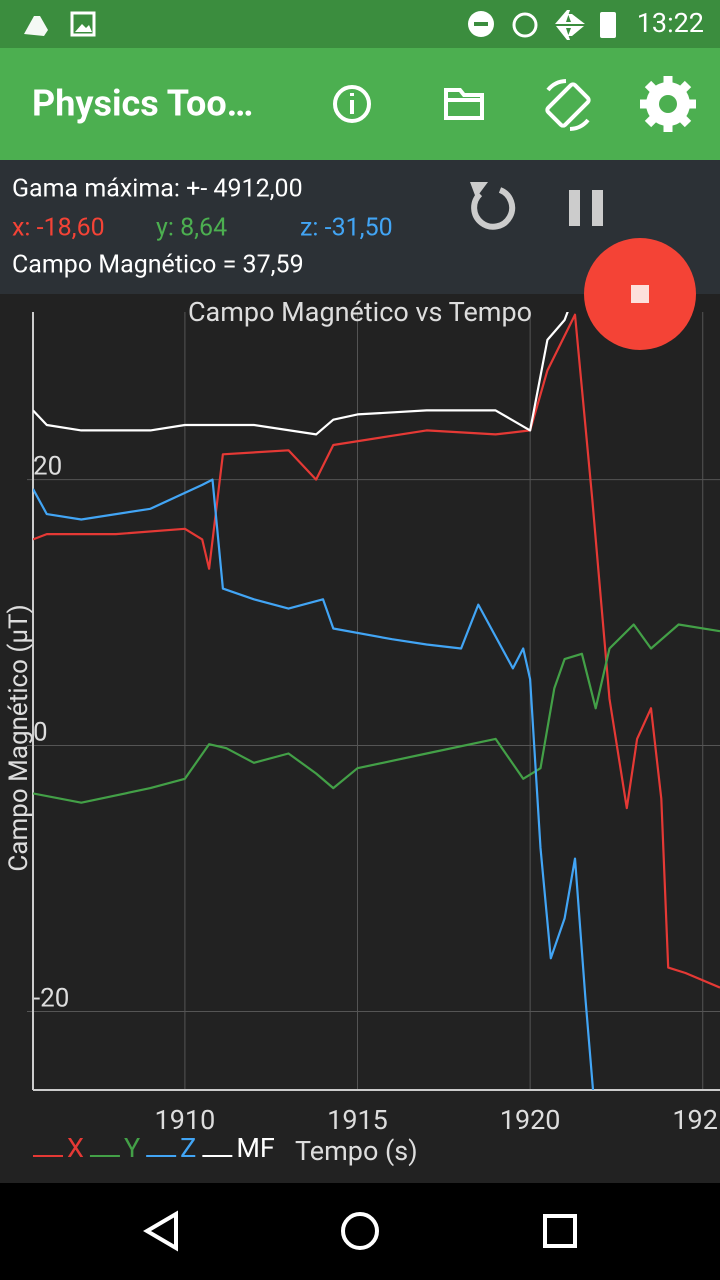 The image size is (720, 1280). Describe the element at coordinates (493, 208) in the screenshot. I see `reset-button` at that location.